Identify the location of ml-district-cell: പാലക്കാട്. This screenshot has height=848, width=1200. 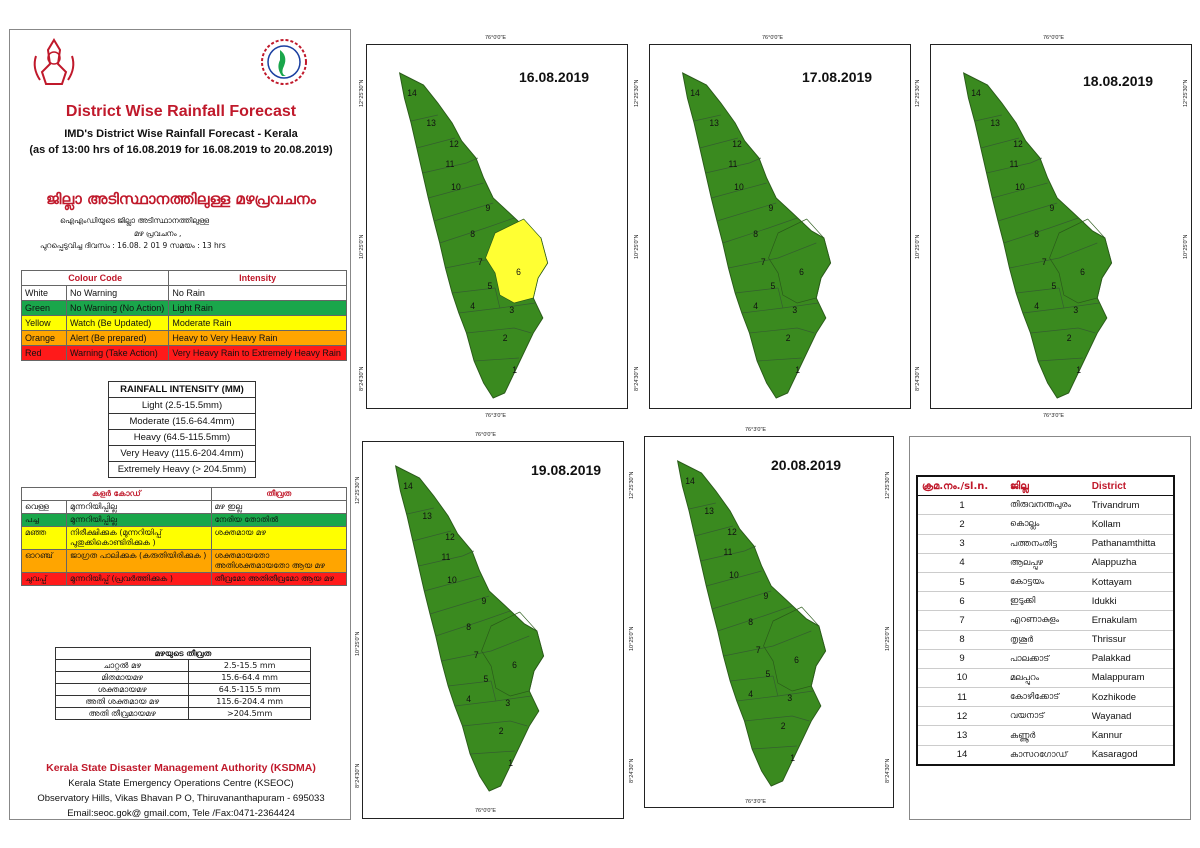
(1047, 659).